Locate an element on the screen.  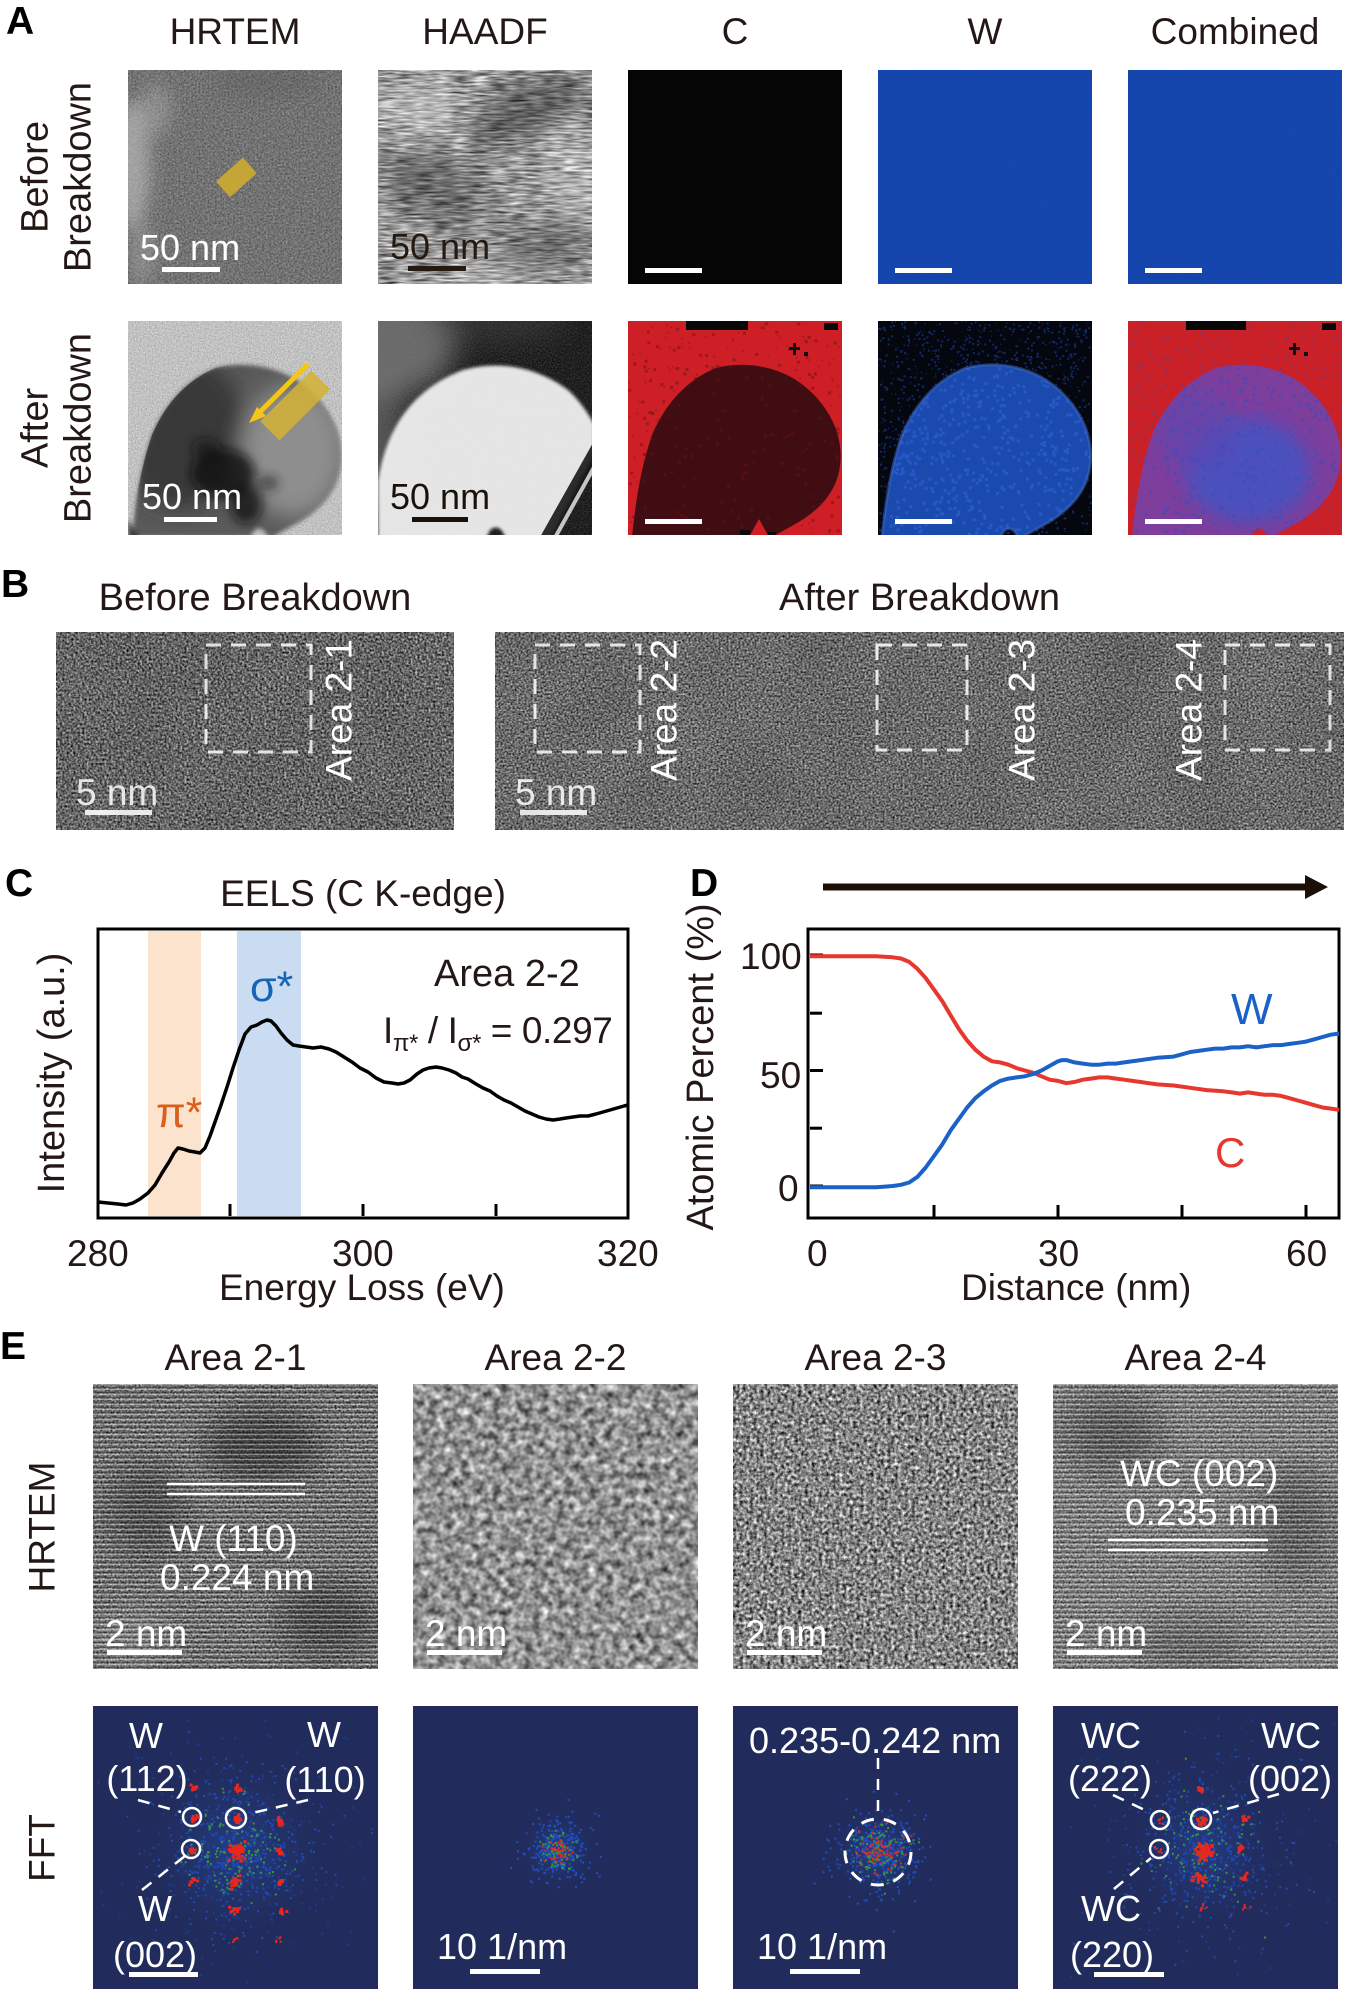
svg-text: (222) is located at coordinates (1110, 1778).